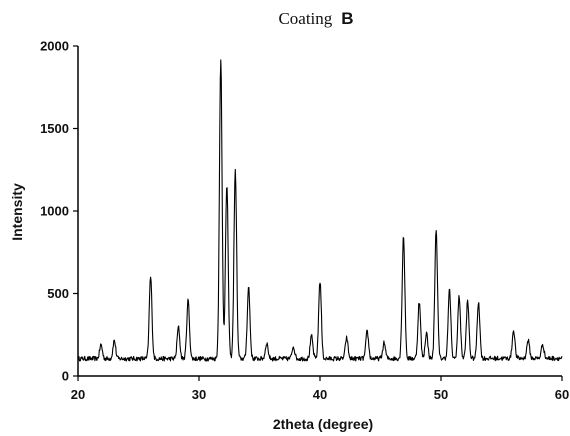 This screenshot has width=570, height=436. I want to click on chart-title: Coating B, so click(315, 18).